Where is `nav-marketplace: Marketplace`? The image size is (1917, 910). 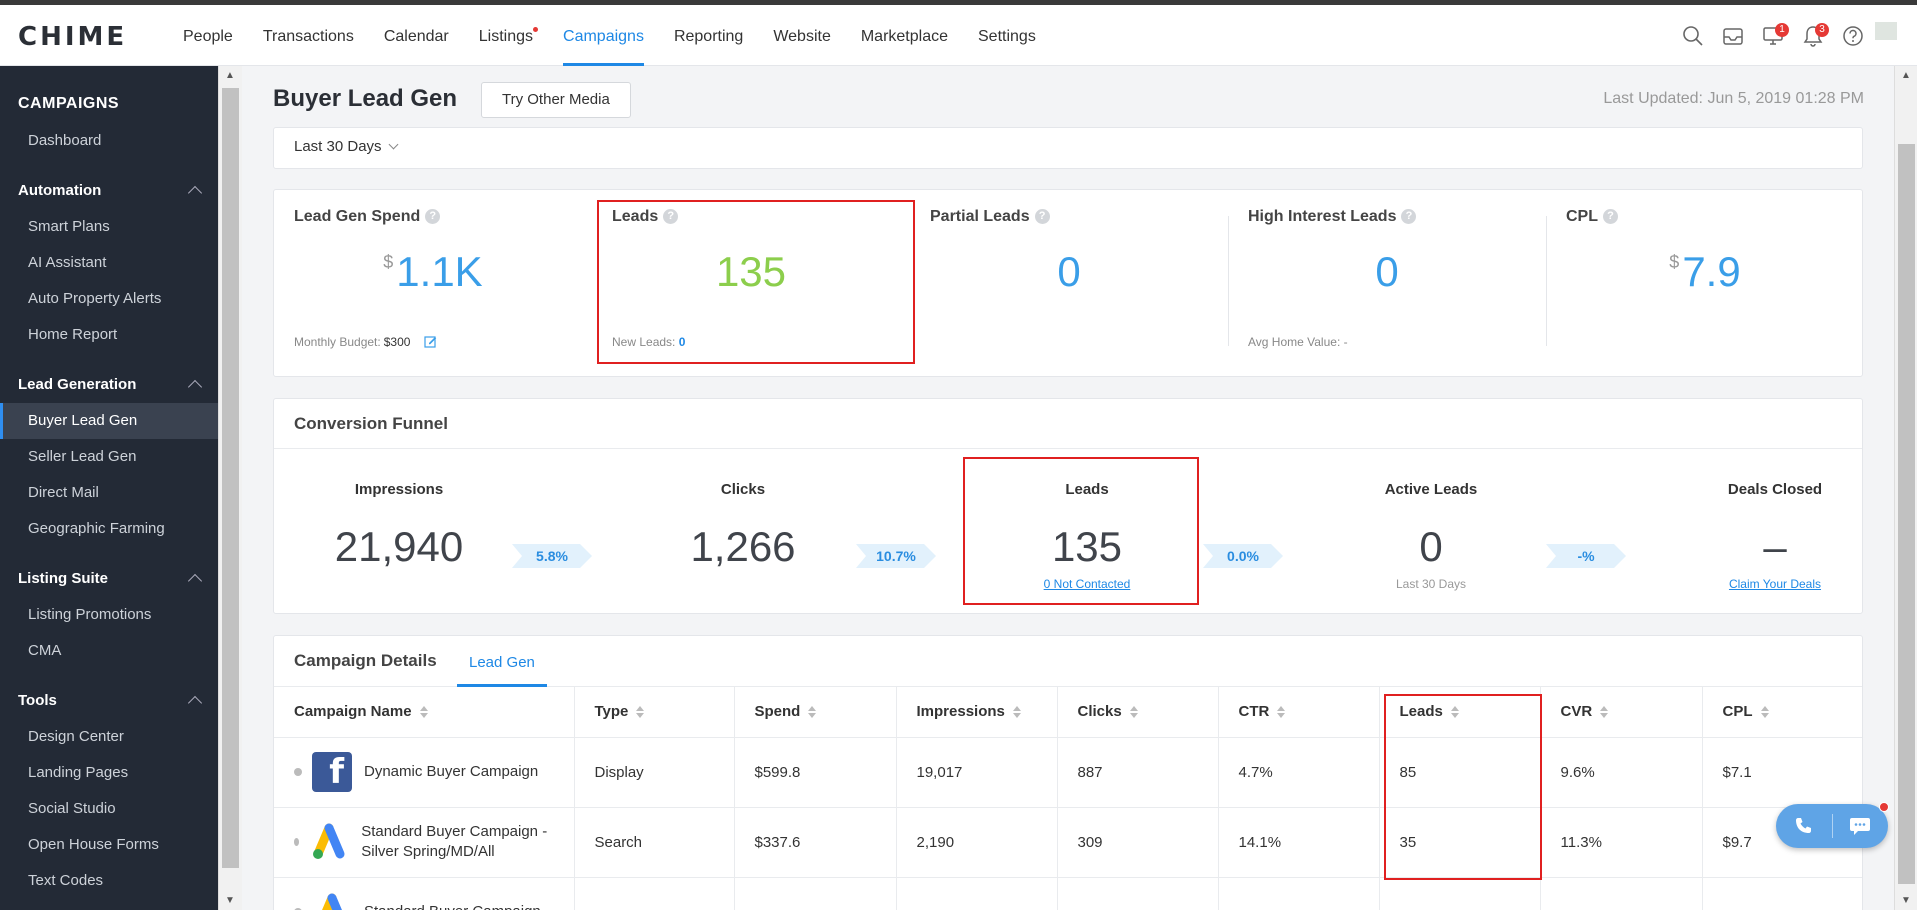 nav-marketplace: Marketplace is located at coordinates (904, 36).